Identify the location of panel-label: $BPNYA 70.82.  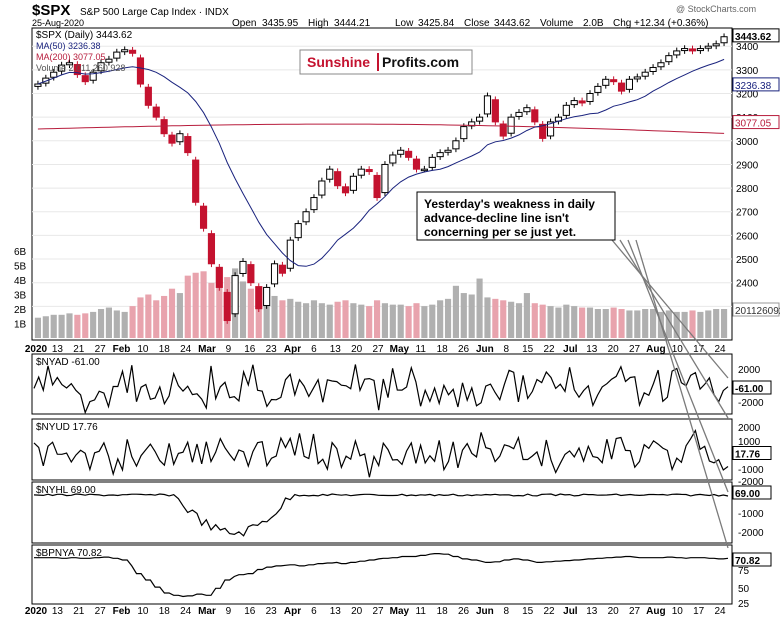
(69, 553).